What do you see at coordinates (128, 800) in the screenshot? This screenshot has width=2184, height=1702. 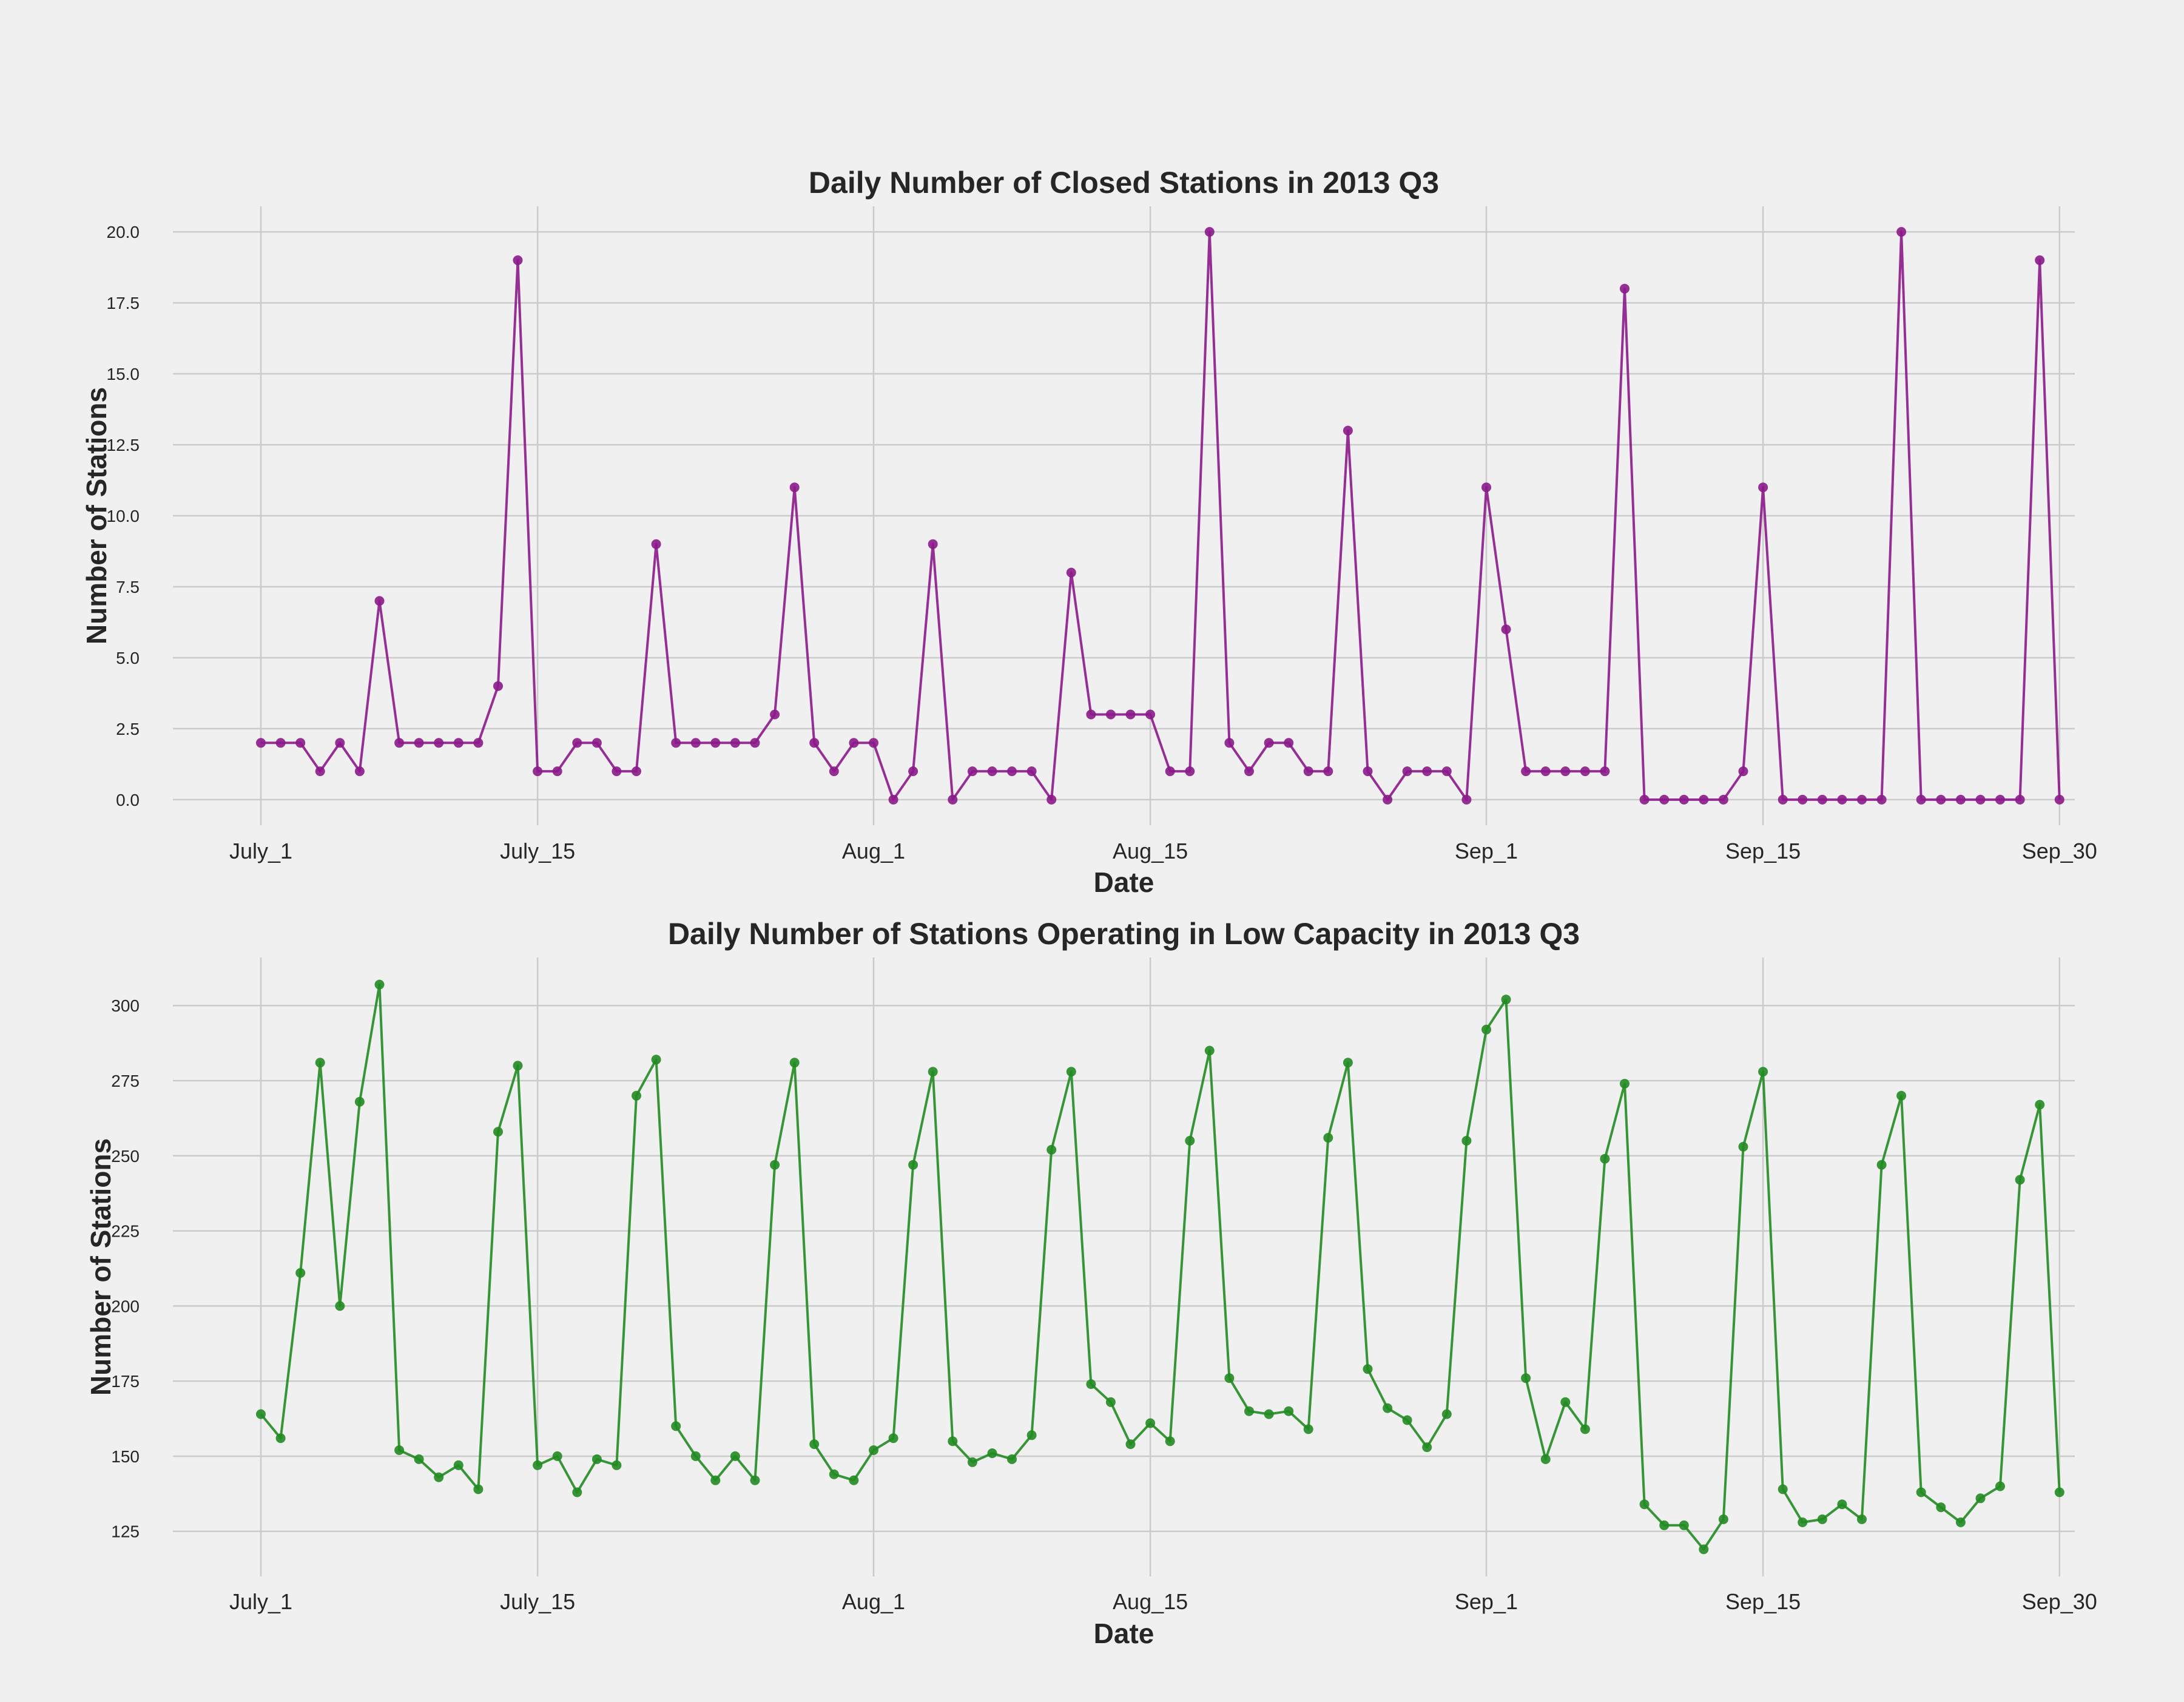 I see `y-tick-label: 0.0` at bounding box center [128, 800].